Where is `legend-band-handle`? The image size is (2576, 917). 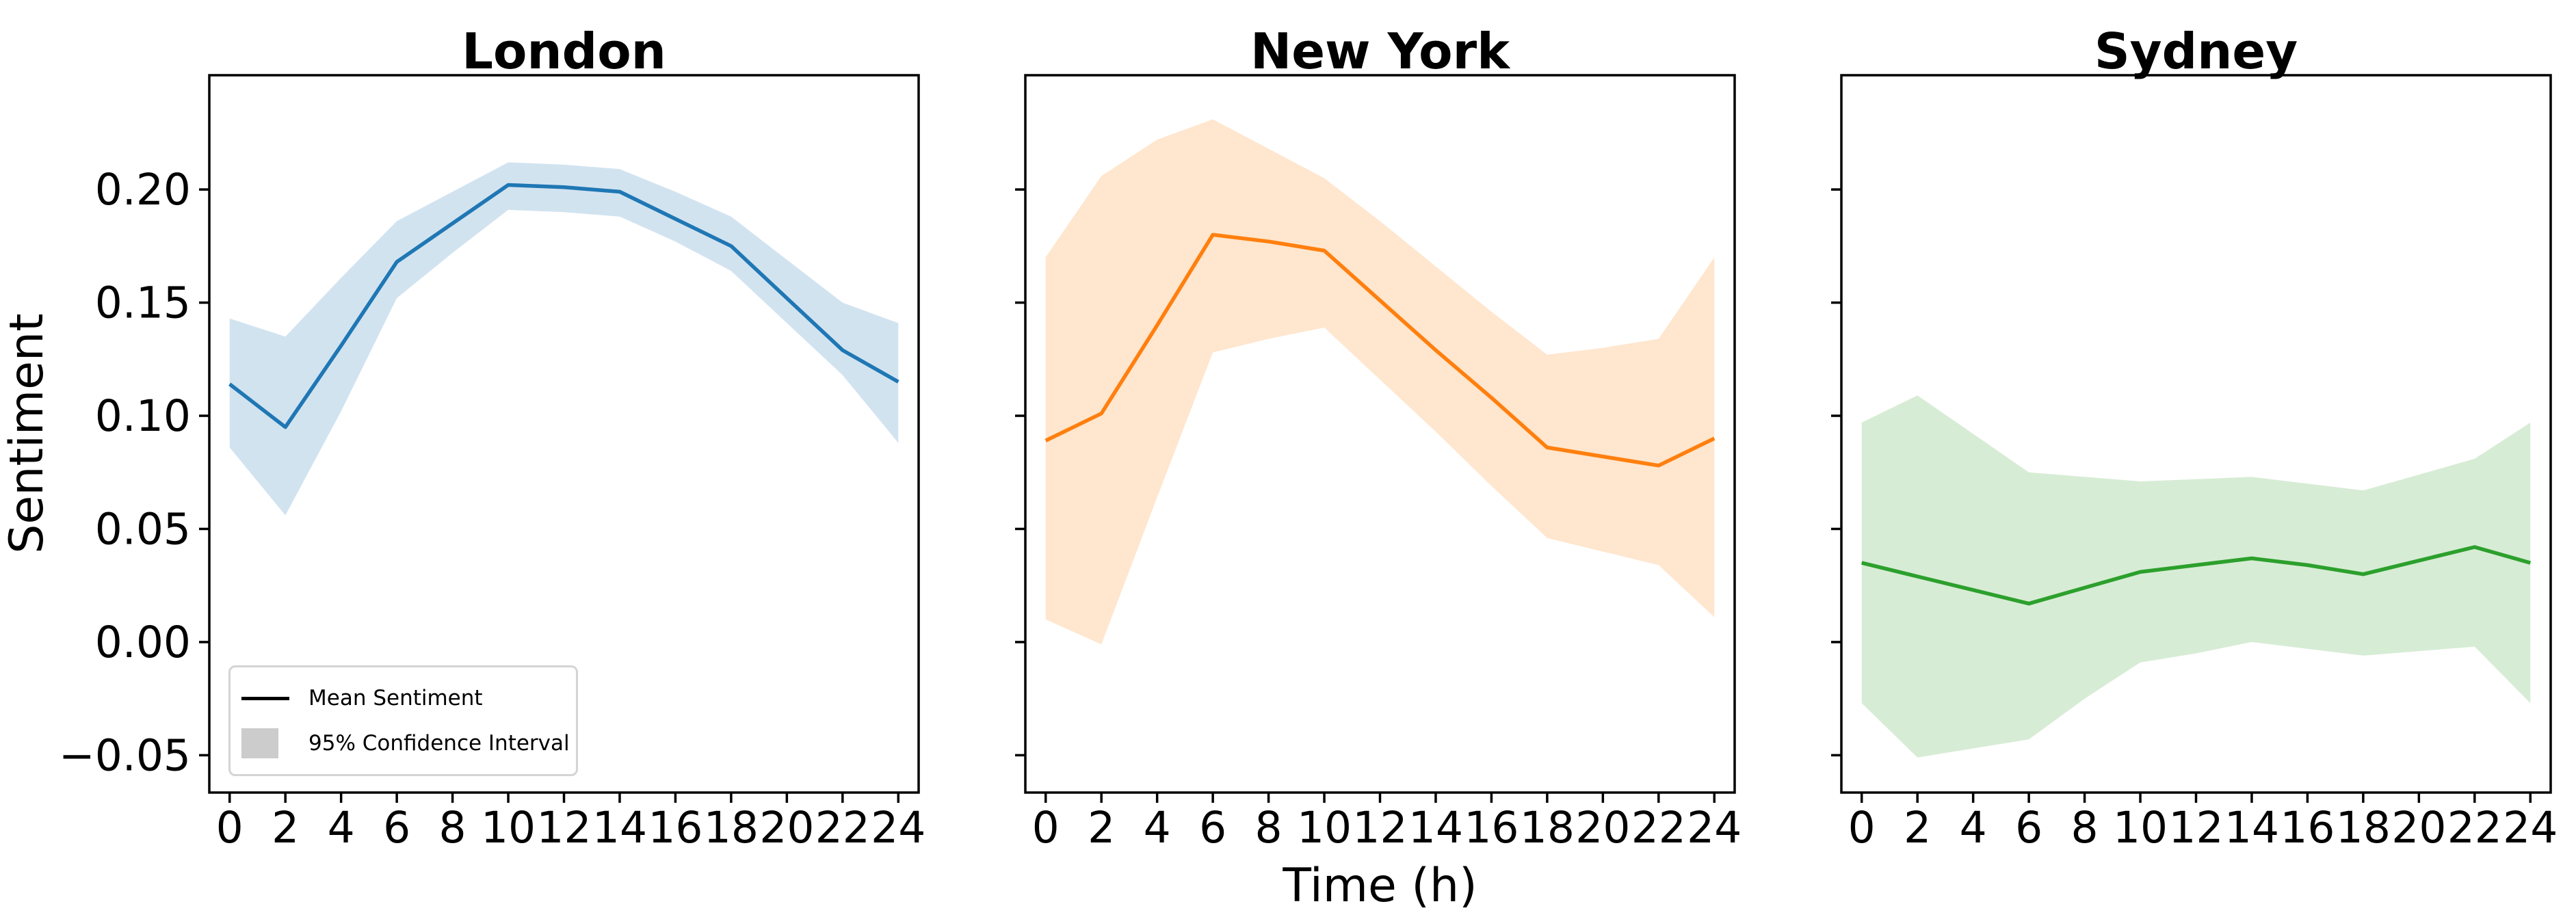
legend-band-handle is located at coordinates (265, 743).